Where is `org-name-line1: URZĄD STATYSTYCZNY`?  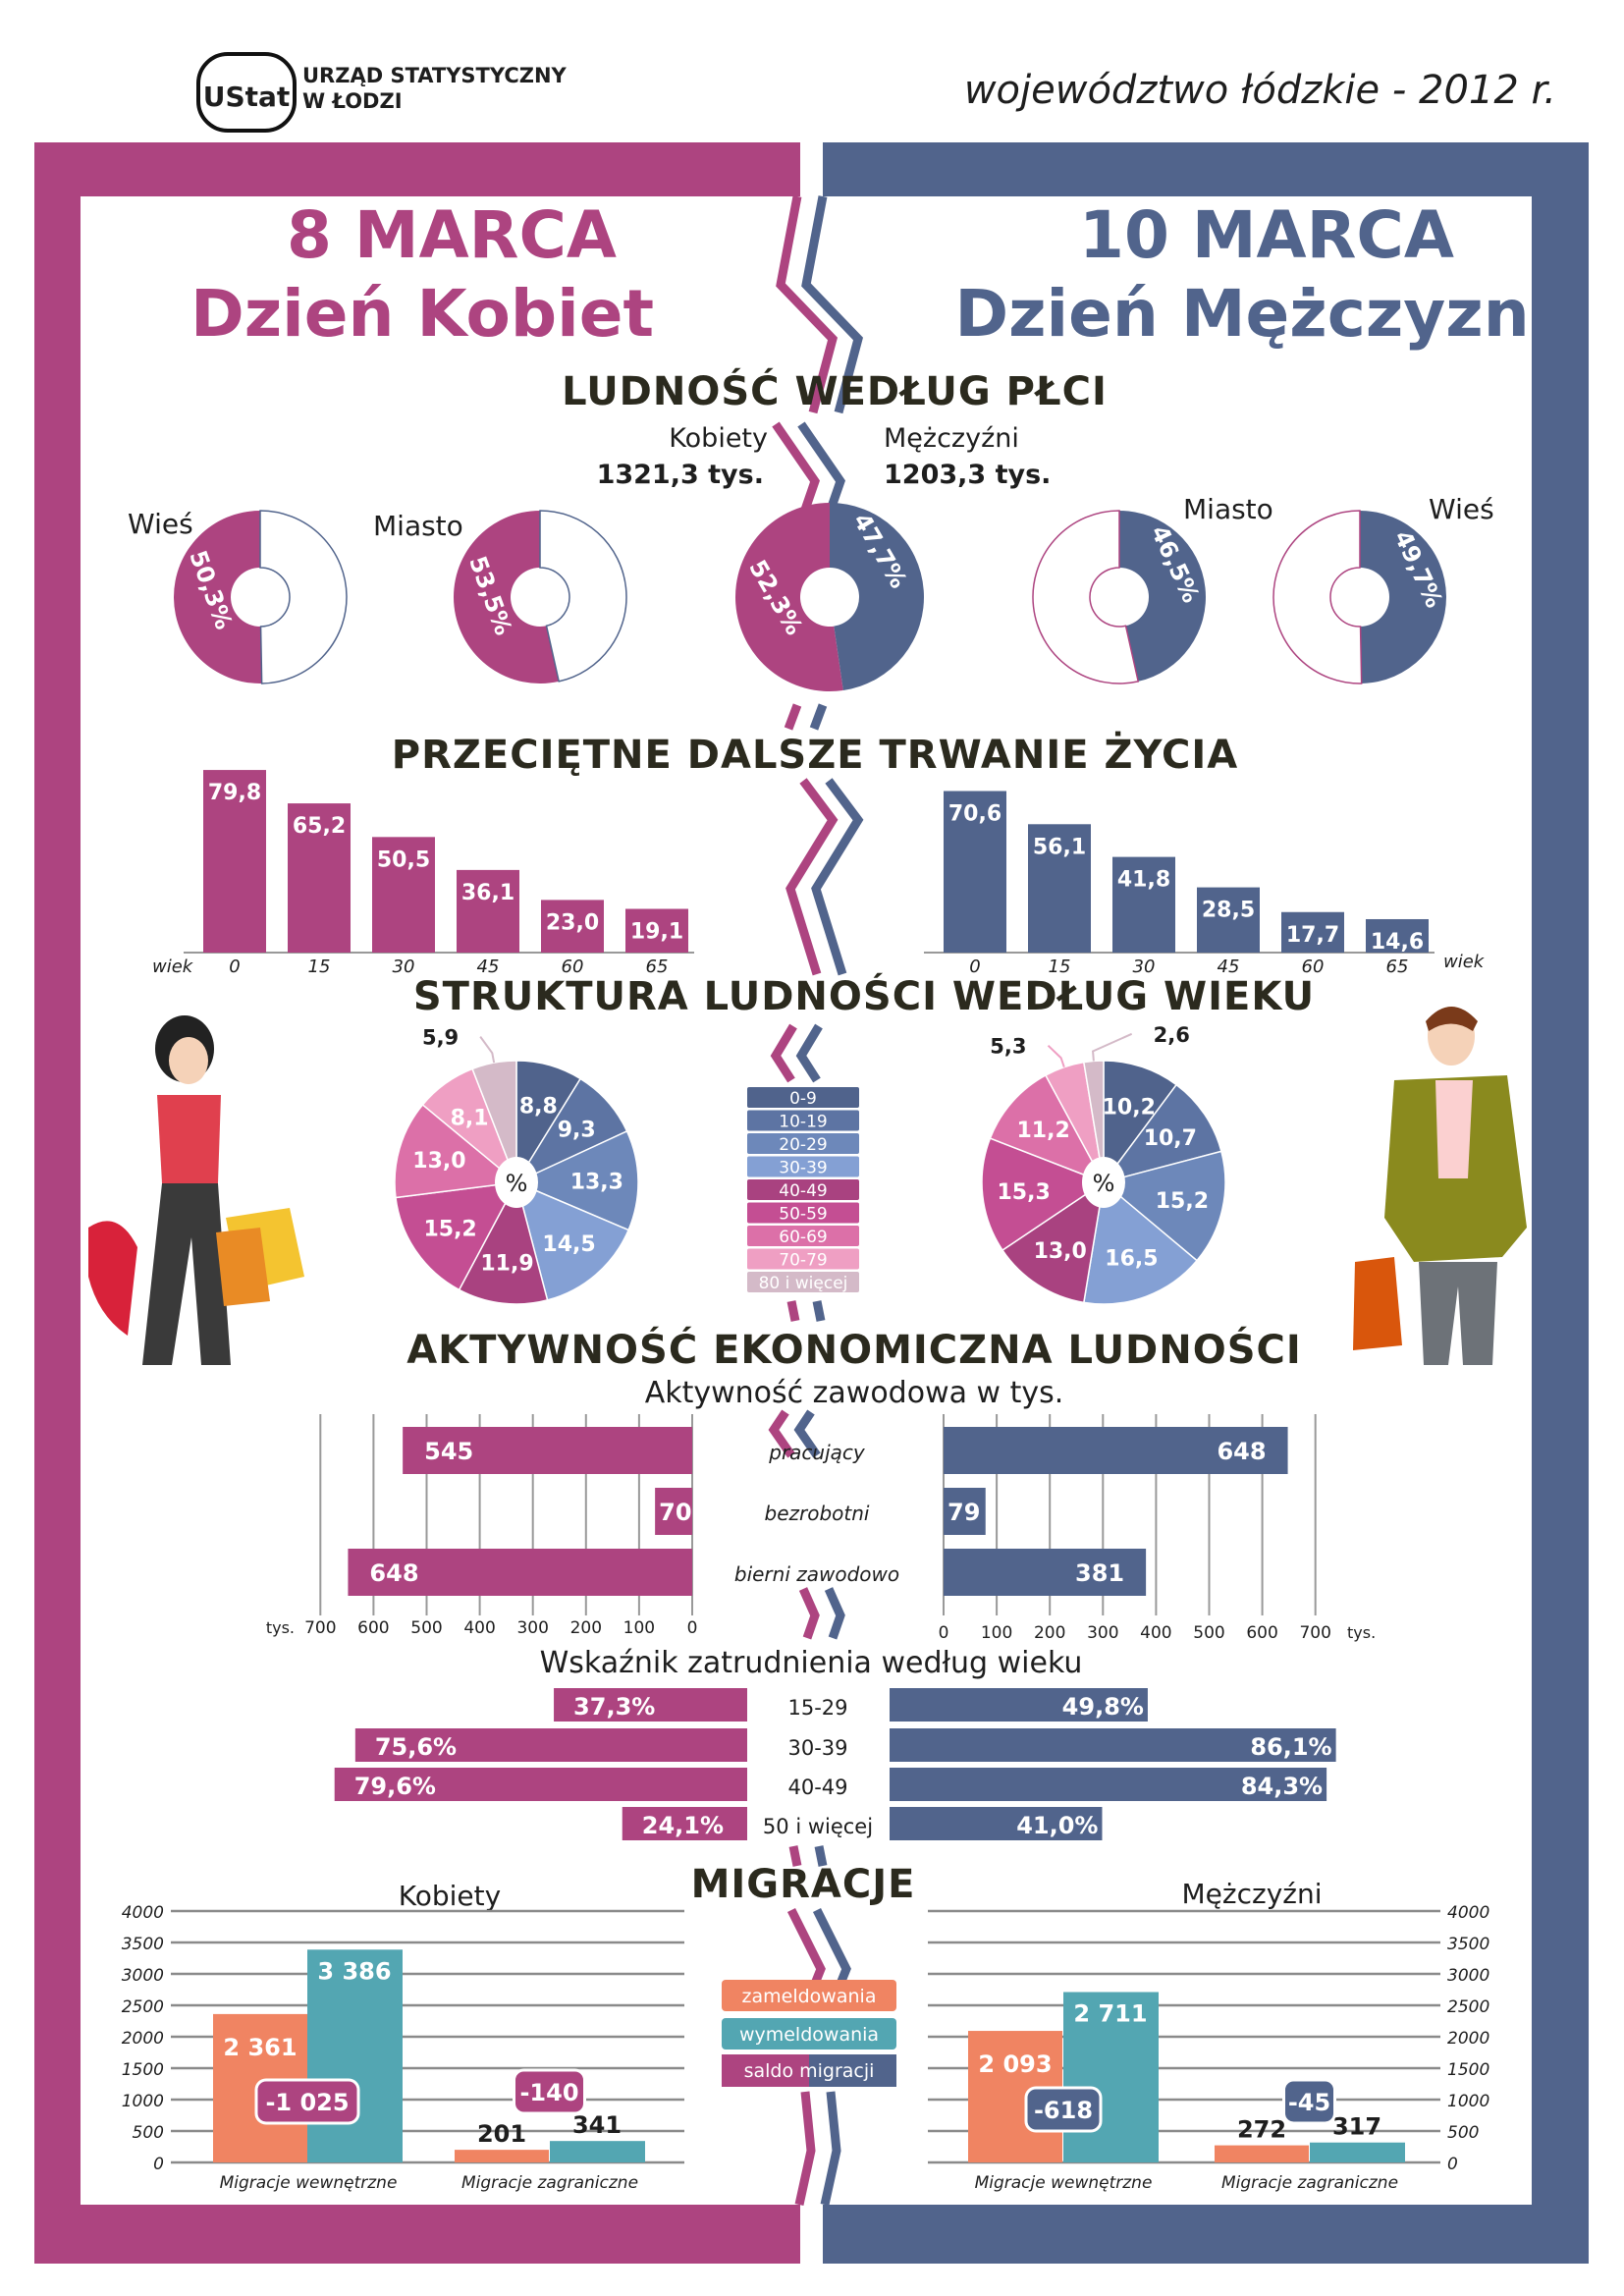 org-name-line1: URZĄD STATYSTYCZNY is located at coordinates (435, 75).